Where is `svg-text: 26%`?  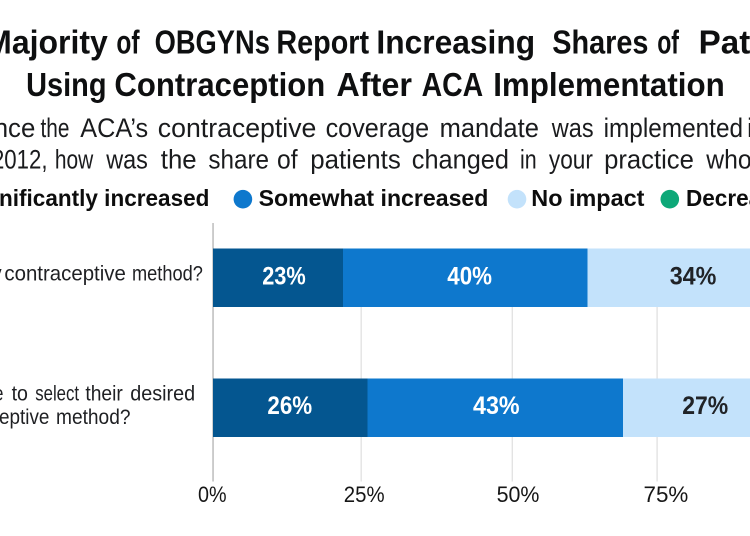
svg-text: 26% is located at coordinates (289, 406).